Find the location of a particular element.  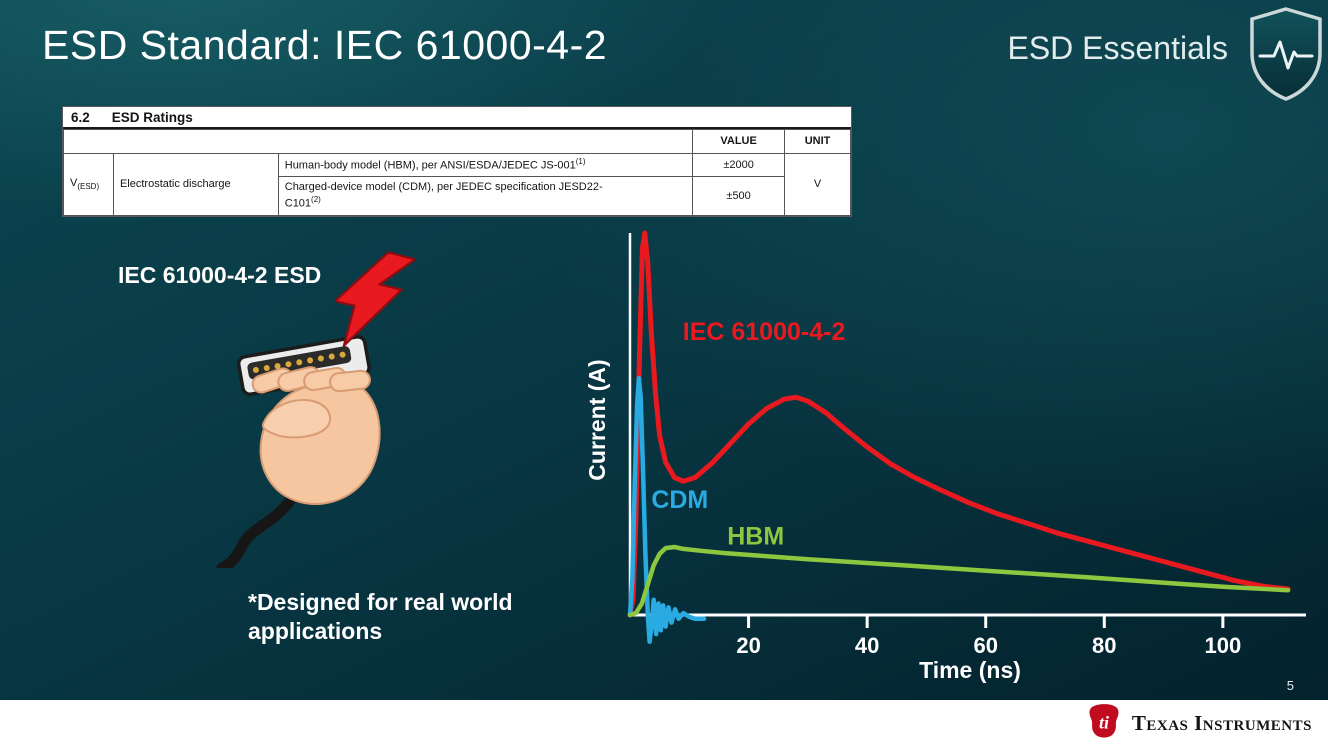

col-header-unit: UNIT is located at coordinates (817, 141).